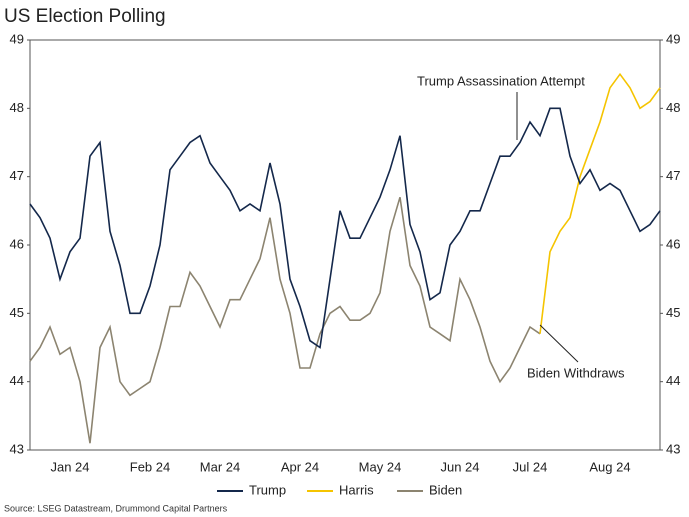  Describe the element at coordinates (673, 312) in the screenshot. I see `y2-tick-label: 45` at that location.